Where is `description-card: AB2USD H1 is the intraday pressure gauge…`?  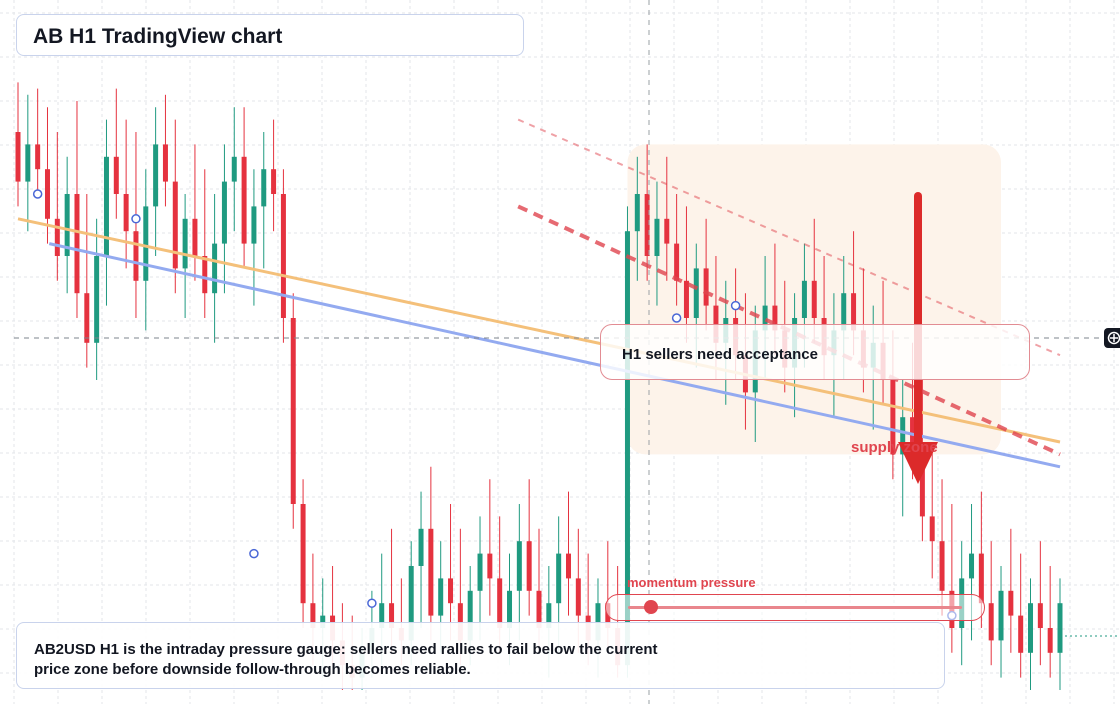 description-card: AB2USD H1 is the intraday pressure gauge… is located at coordinates (480, 655).